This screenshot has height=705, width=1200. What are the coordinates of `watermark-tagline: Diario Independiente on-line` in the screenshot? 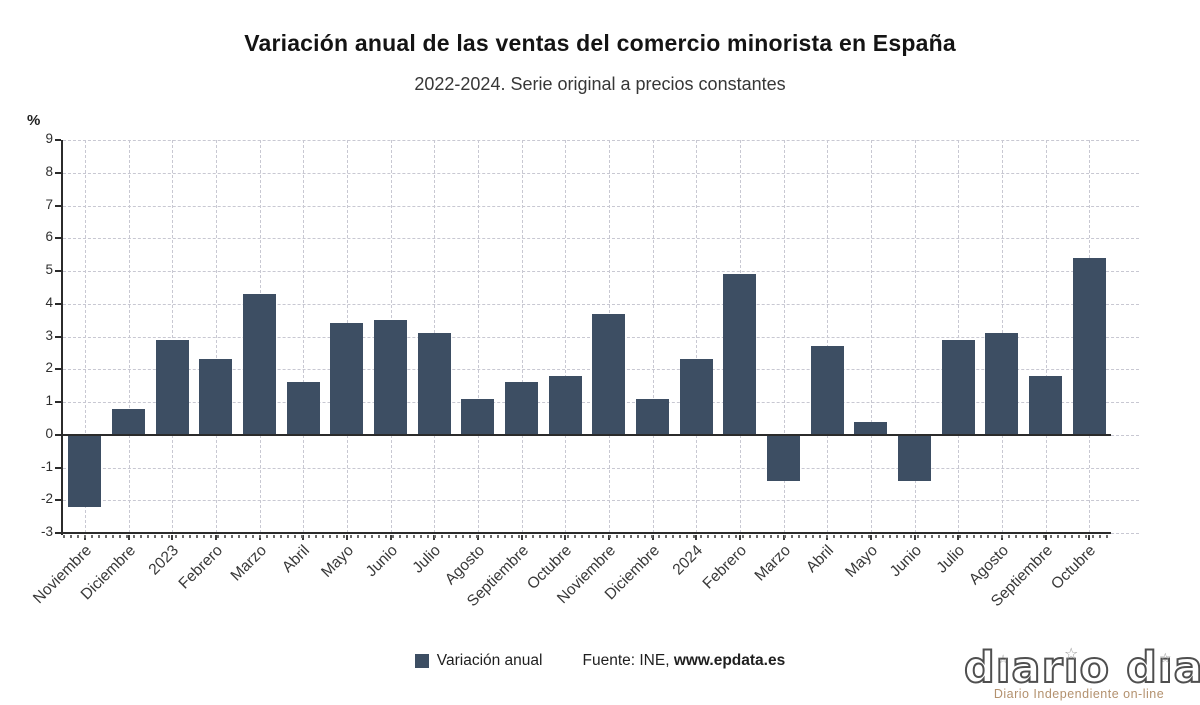 It's located at (1079, 694).